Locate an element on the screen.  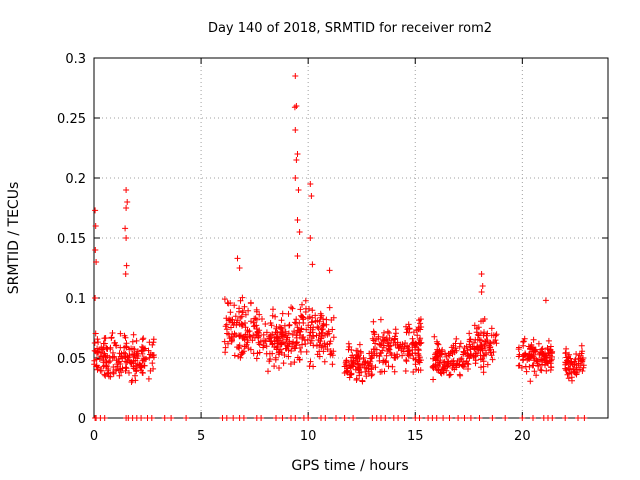
y-tick-label: 0.3 is located at coordinates (75, 59).